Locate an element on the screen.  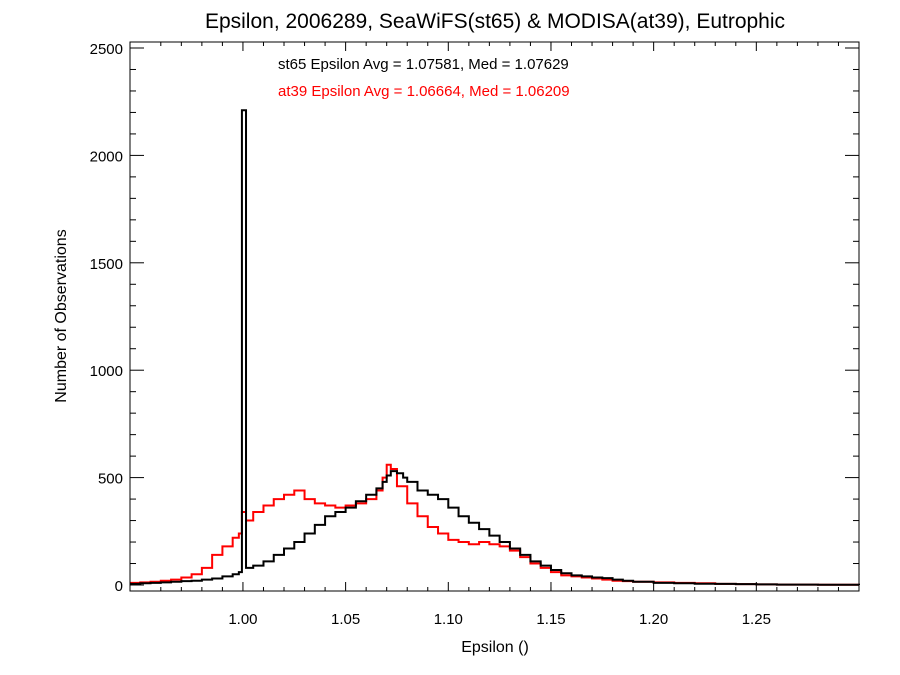
y-tick-label: 0 is located at coordinates (119, 586).